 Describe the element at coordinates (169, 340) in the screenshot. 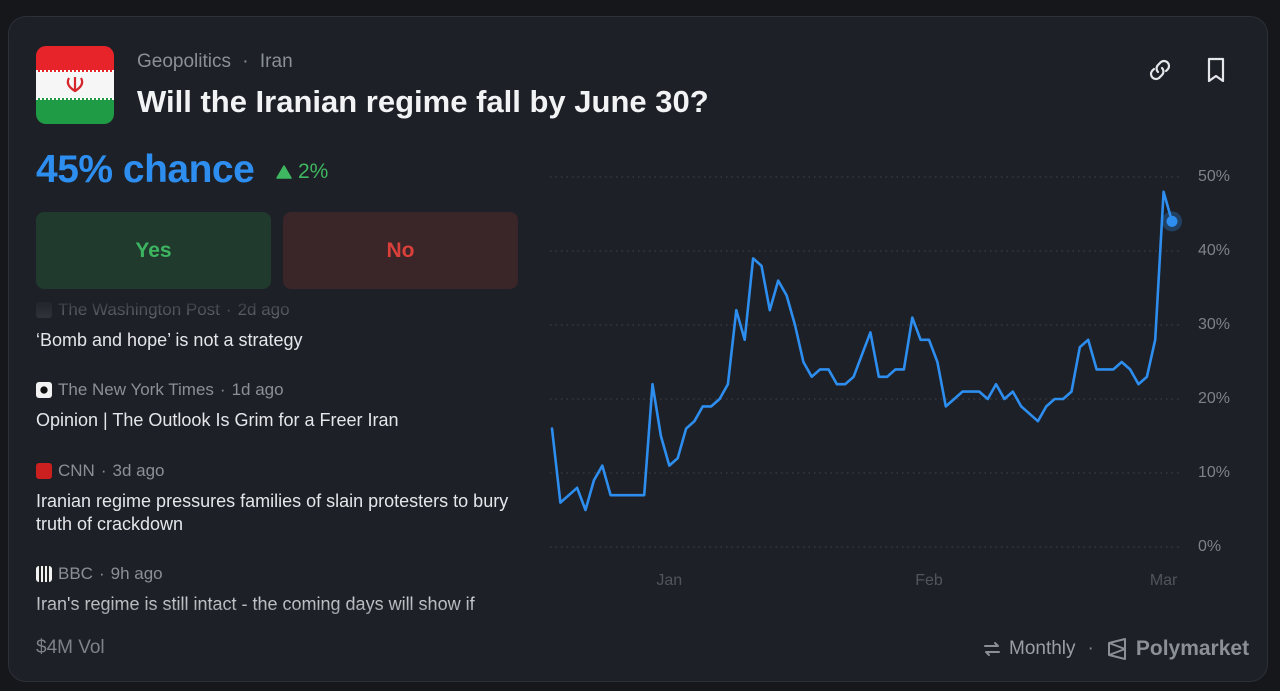

I see `news-headline: ‘Bomb and hope’ is not a strategy` at that location.